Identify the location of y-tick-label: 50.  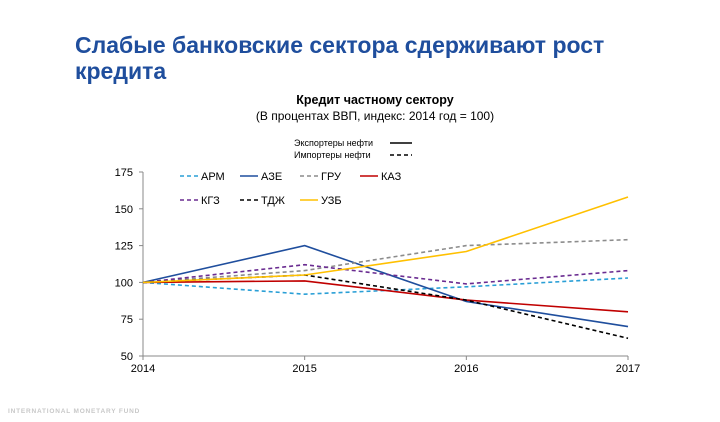
(127, 357).